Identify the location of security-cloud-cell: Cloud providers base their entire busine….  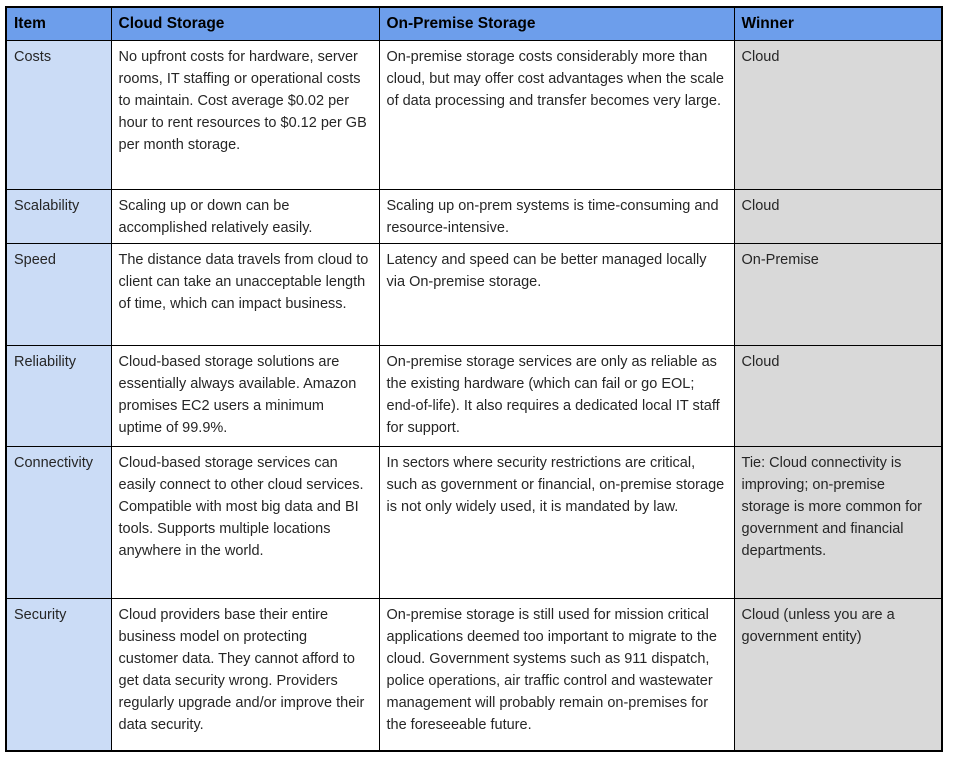
(245, 674).